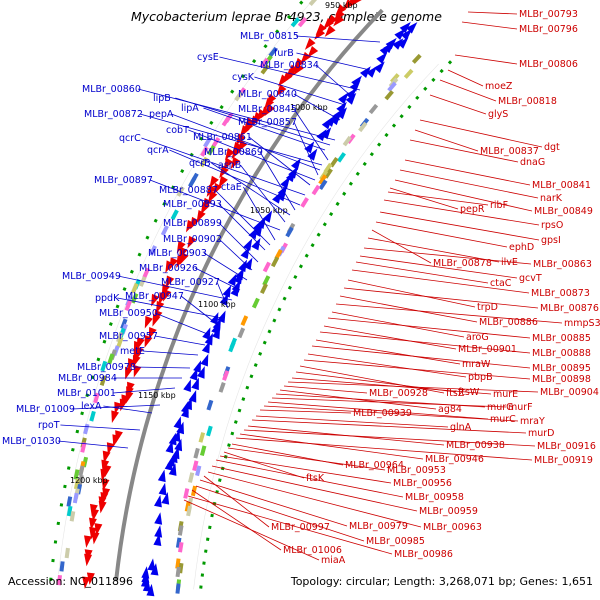 The height and width of the screenshot is (600, 600). I want to click on left-gene-label: MLBr_00872, so click(113, 114).